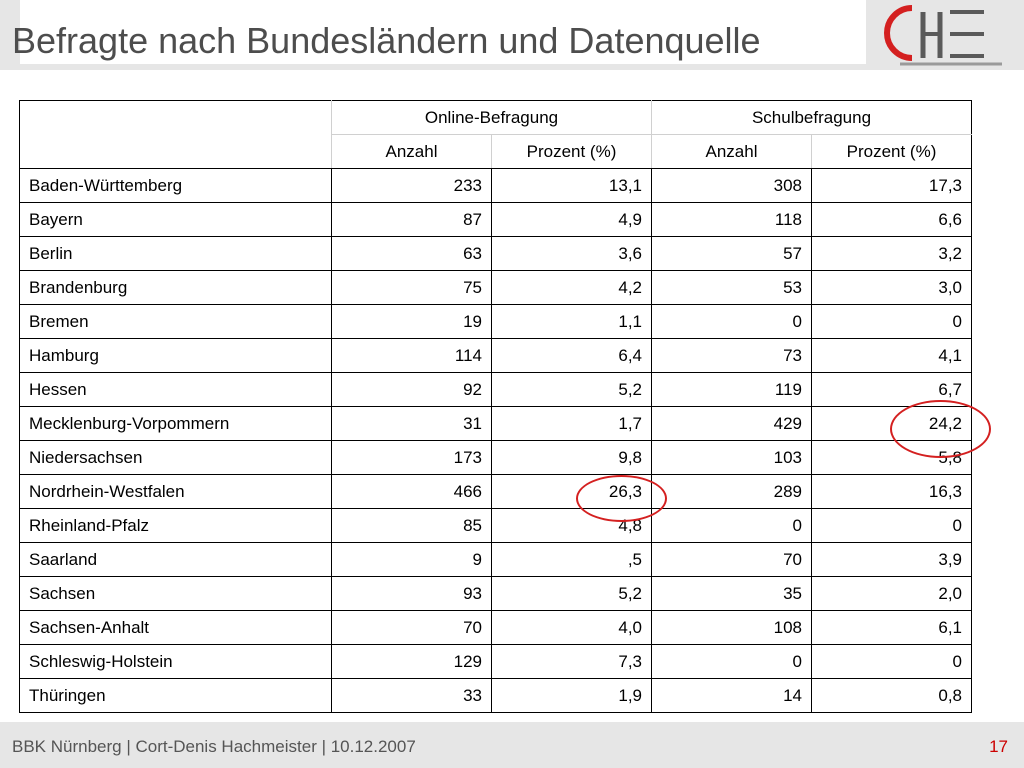 The image size is (1024, 768). Describe the element at coordinates (175, 627) in the screenshot. I see `state-name-cell: Sachsen-Anhalt` at that location.